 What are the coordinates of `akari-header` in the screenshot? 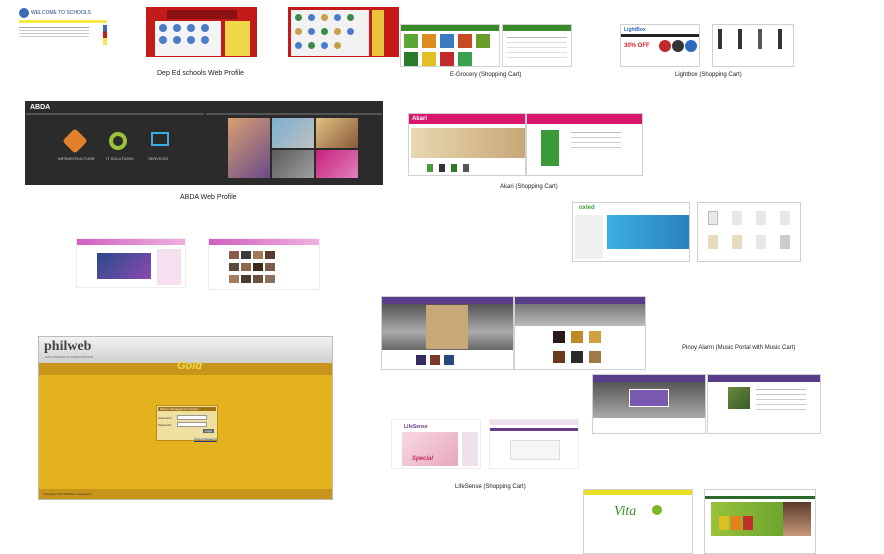 It's located at (467, 119).